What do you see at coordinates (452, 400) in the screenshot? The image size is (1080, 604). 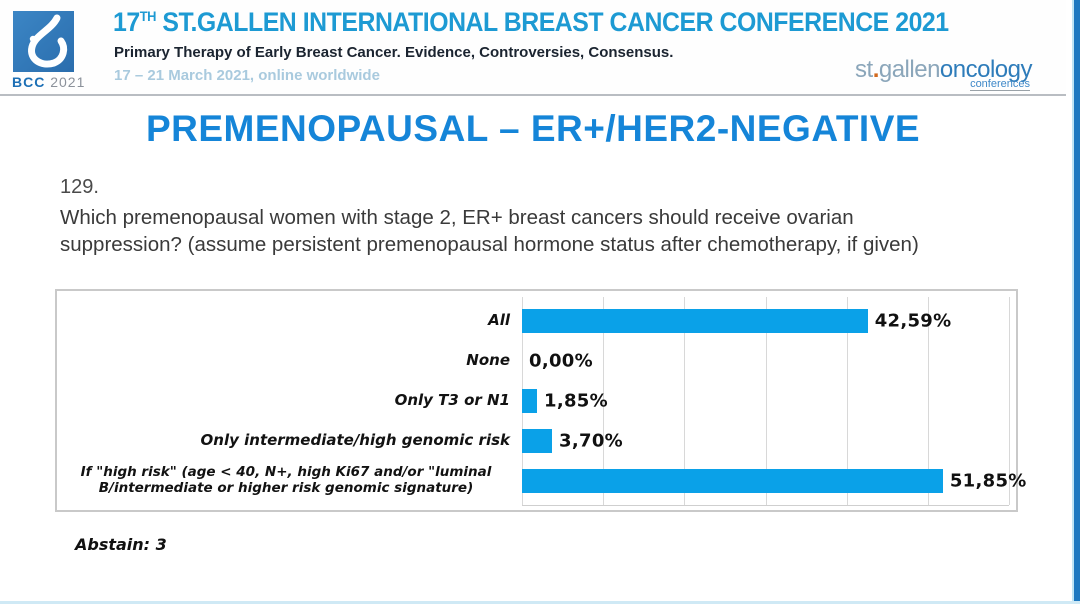 I see `category-label: Only T3 or N1` at bounding box center [452, 400].